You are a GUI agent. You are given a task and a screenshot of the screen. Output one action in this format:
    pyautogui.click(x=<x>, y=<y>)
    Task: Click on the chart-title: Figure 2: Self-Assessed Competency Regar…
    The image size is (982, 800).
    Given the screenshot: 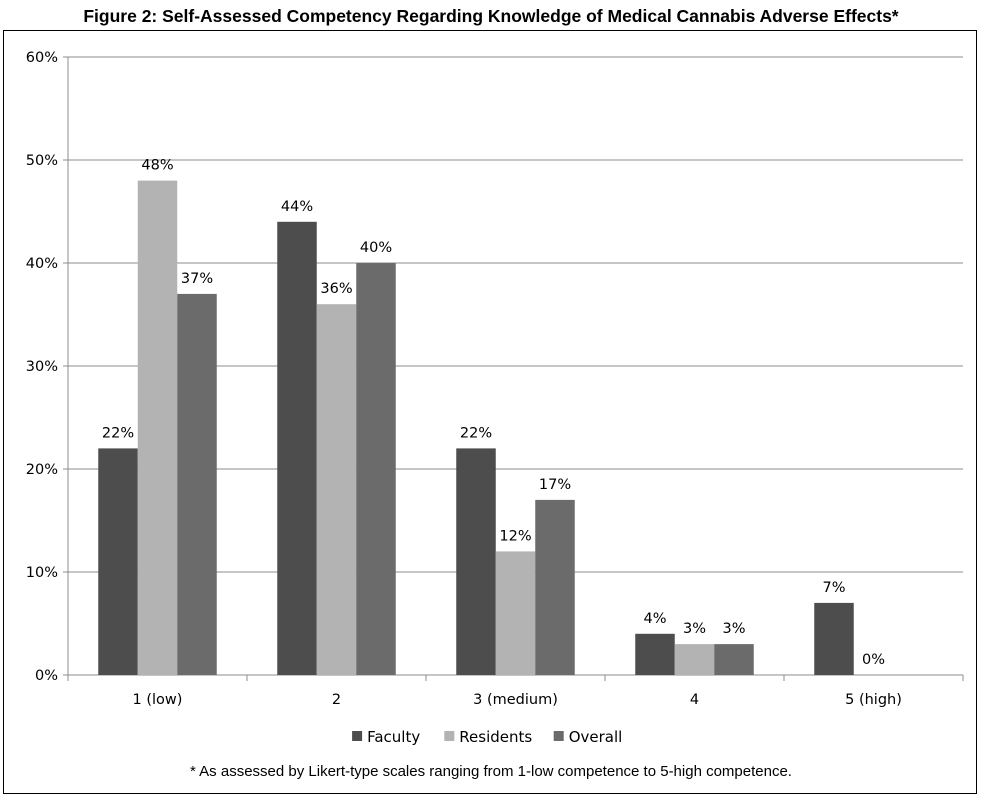 What is the action you would take?
    pyautogui.click(x=491, y=16)
    